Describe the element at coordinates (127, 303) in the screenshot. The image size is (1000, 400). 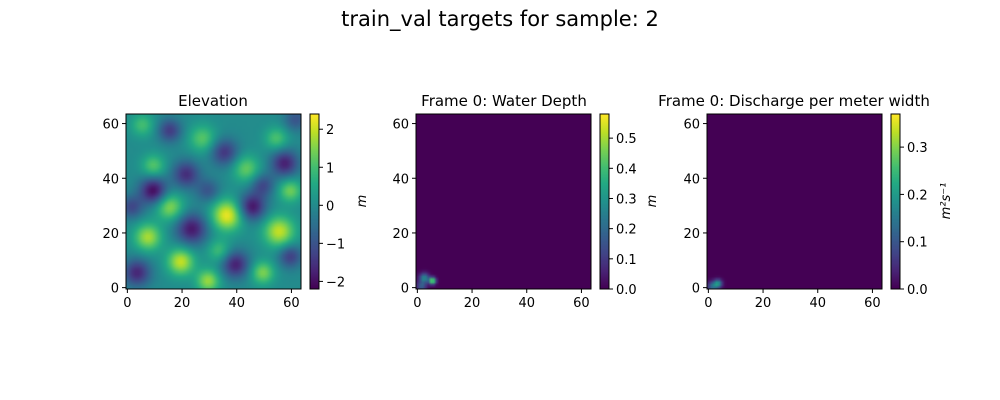
I see `elevation-xtick-label: 0` at that location.